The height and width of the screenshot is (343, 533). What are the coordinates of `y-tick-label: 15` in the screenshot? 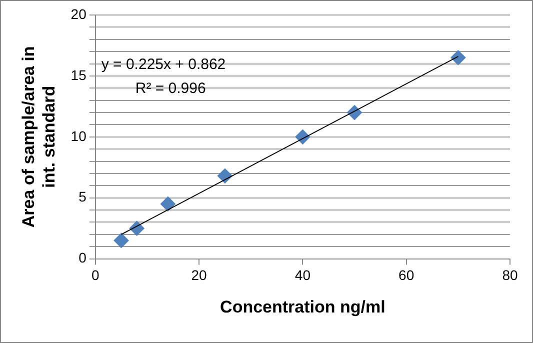 It's located at (78, 74).